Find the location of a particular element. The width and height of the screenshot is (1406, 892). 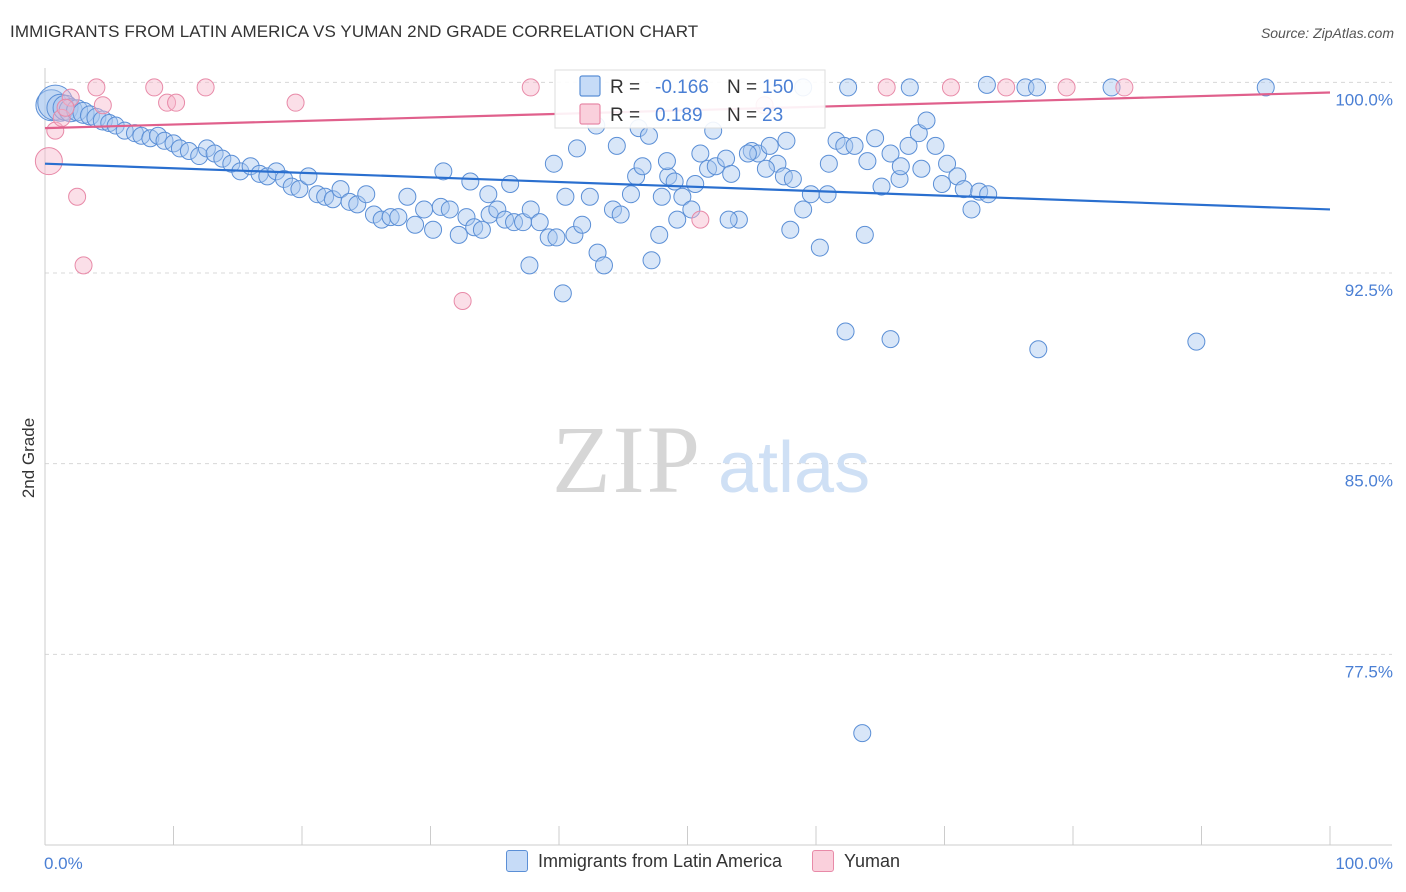

legend-label-yuman: Yuman is located at coordinates (872, 860).